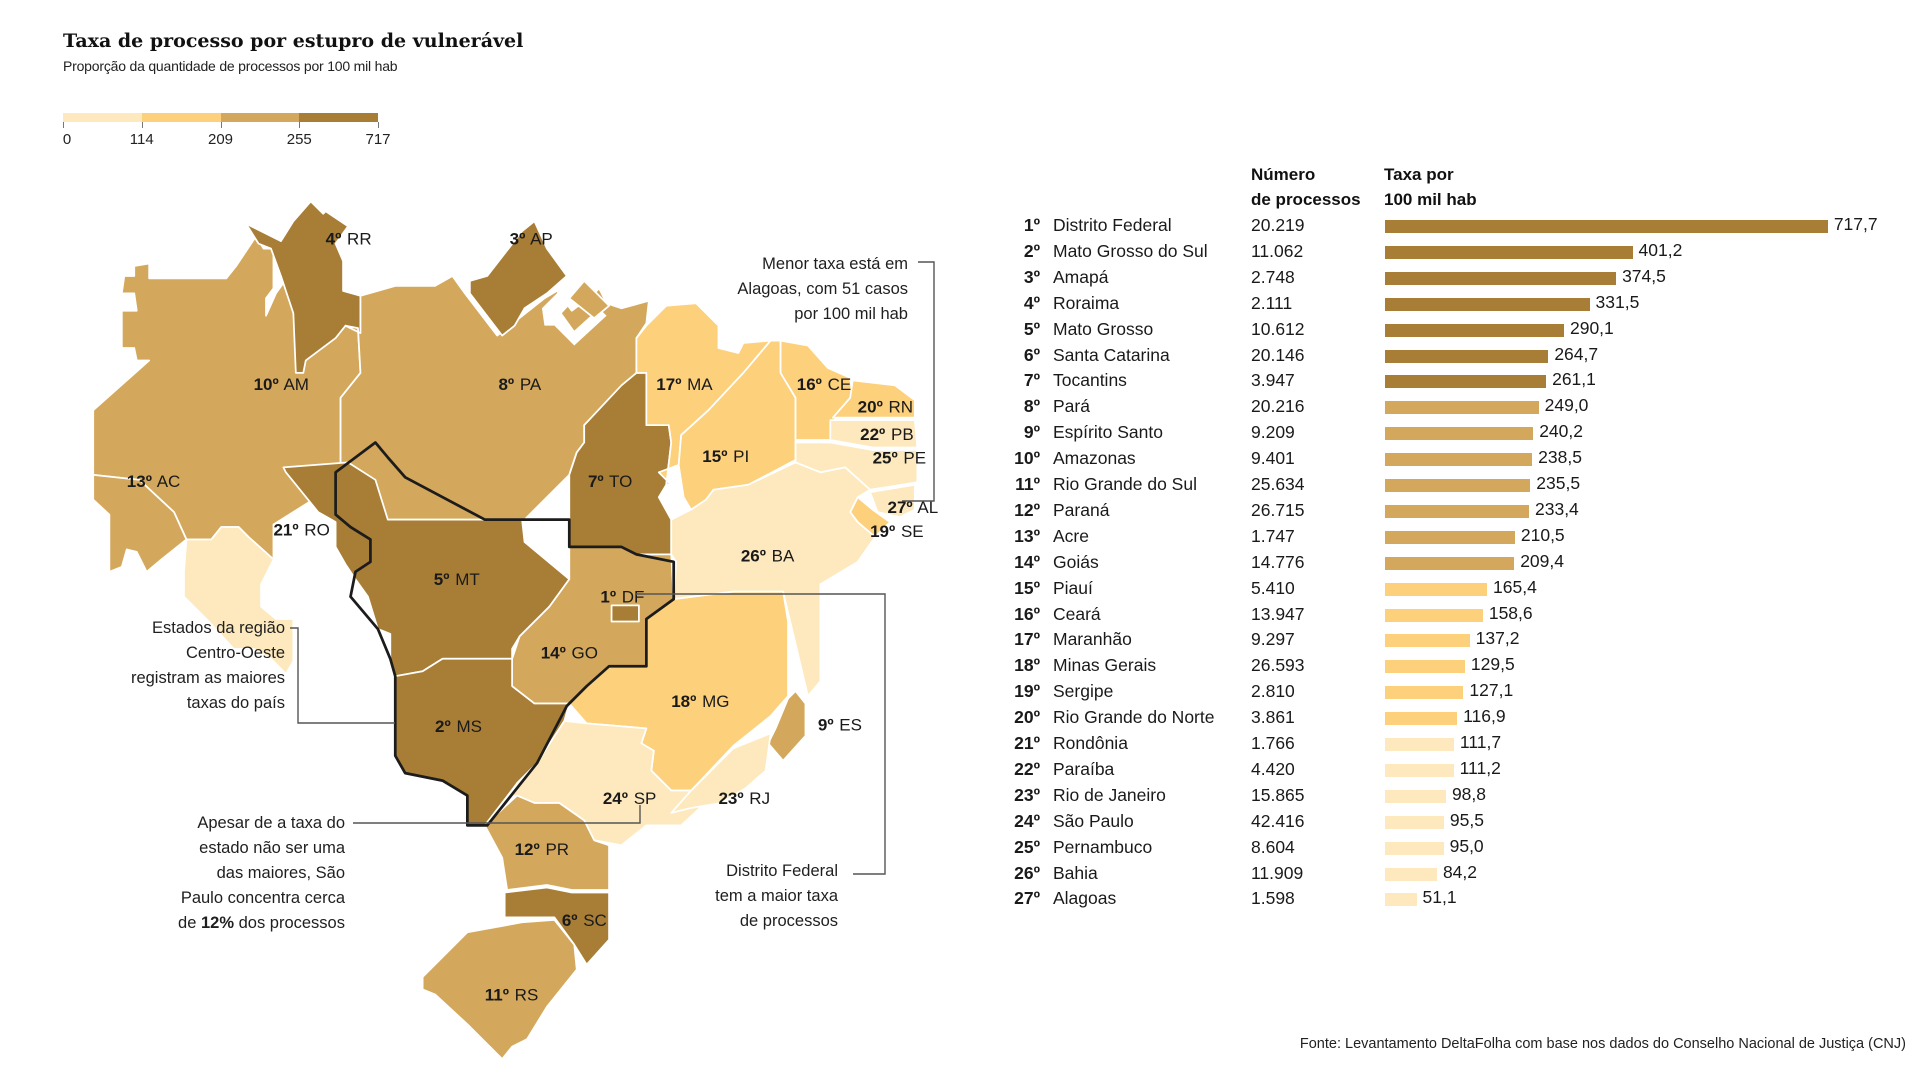 Image resolution: width=1920 pixels, height=1080 pixels. I want to click on annotation-line: taxas do país, so click(235, 703).